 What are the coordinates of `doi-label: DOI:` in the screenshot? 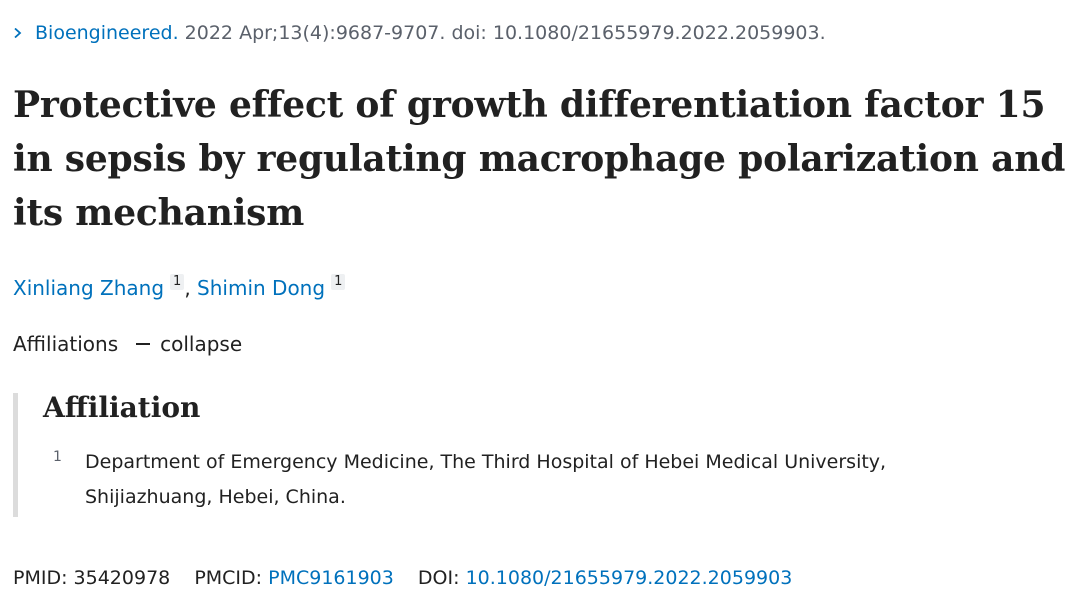 It's located at (438, 578).